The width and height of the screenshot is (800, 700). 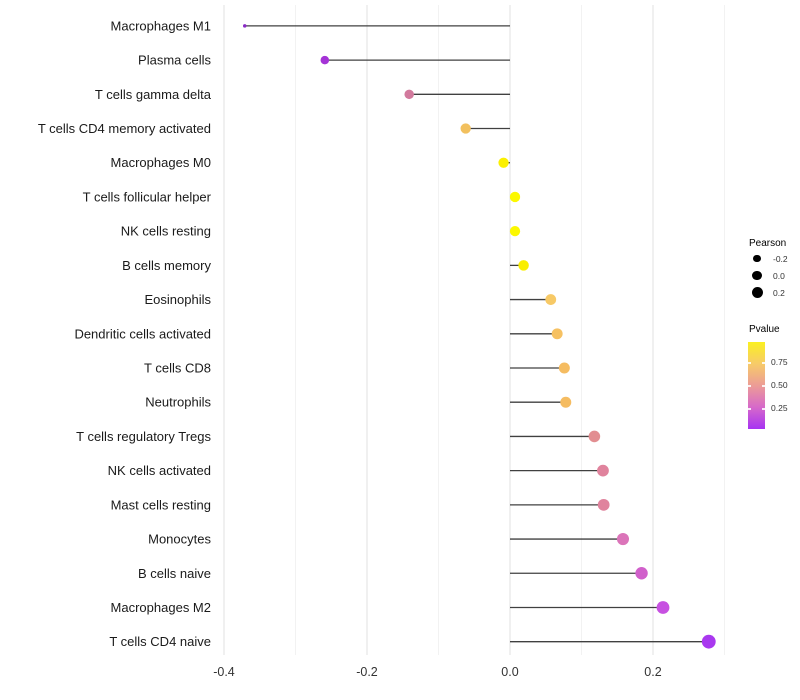 I want to click on category-label: B cells naive, so click(x=174, y=573).